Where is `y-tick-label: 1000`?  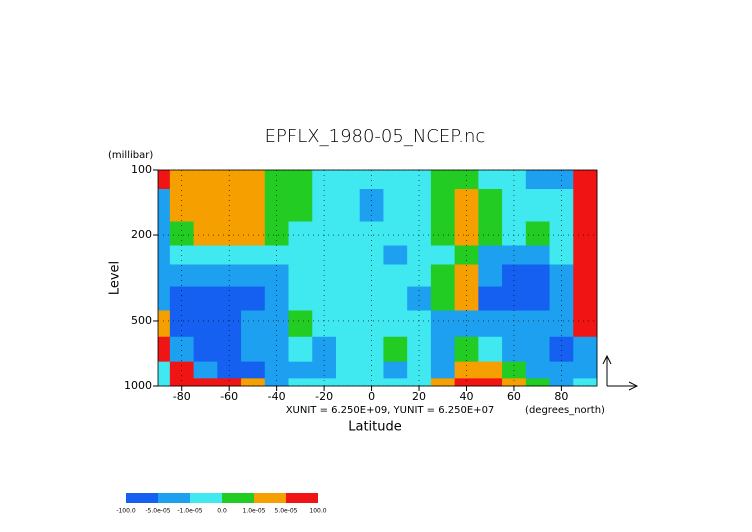 y-tick-label: 1000 is located at coordinates (138, 385).